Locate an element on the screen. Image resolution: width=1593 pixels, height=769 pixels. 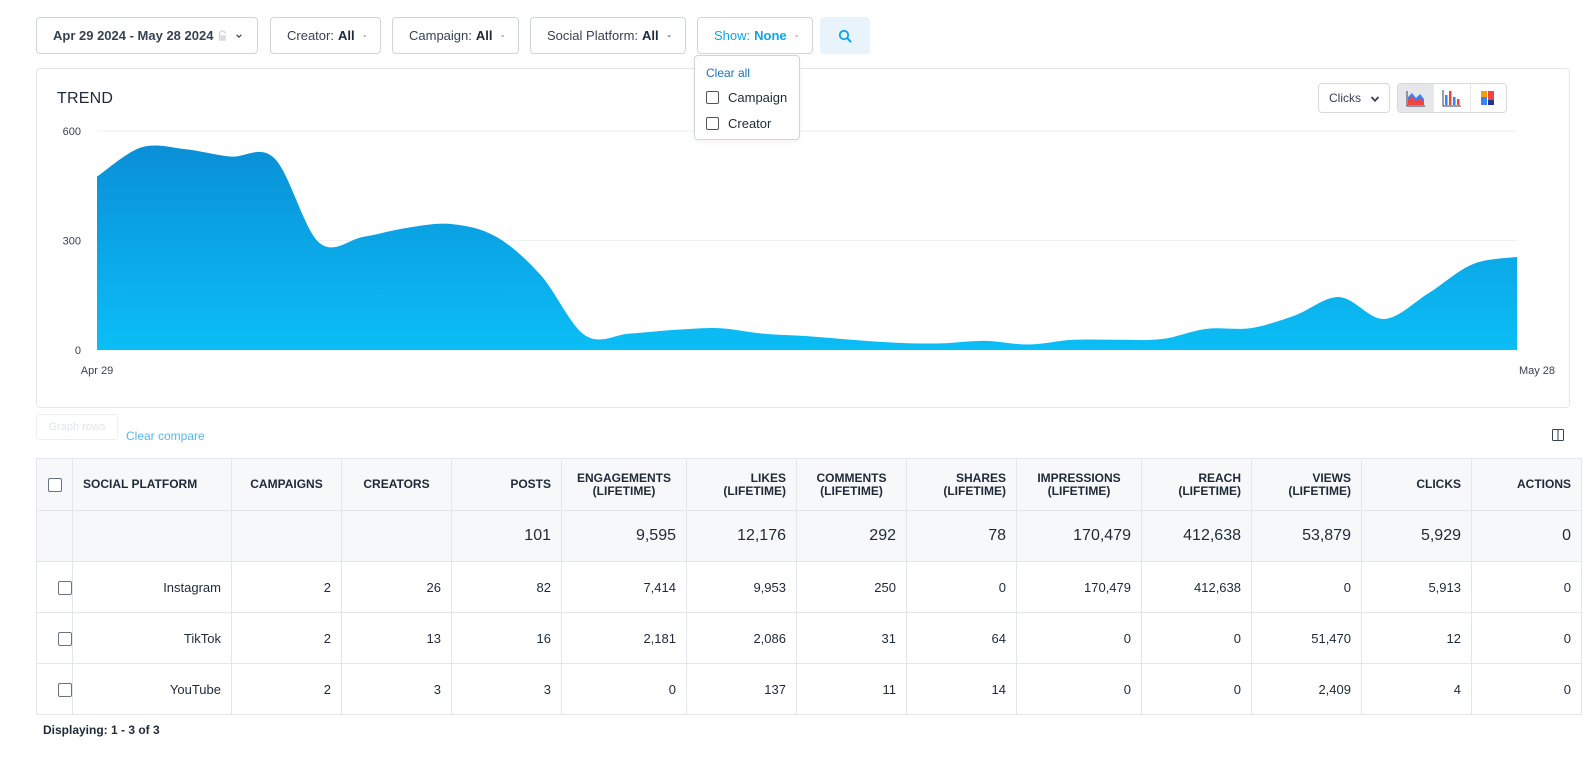
column-header: LIKES (LIFETIME) is located at coordinates (741, 484).